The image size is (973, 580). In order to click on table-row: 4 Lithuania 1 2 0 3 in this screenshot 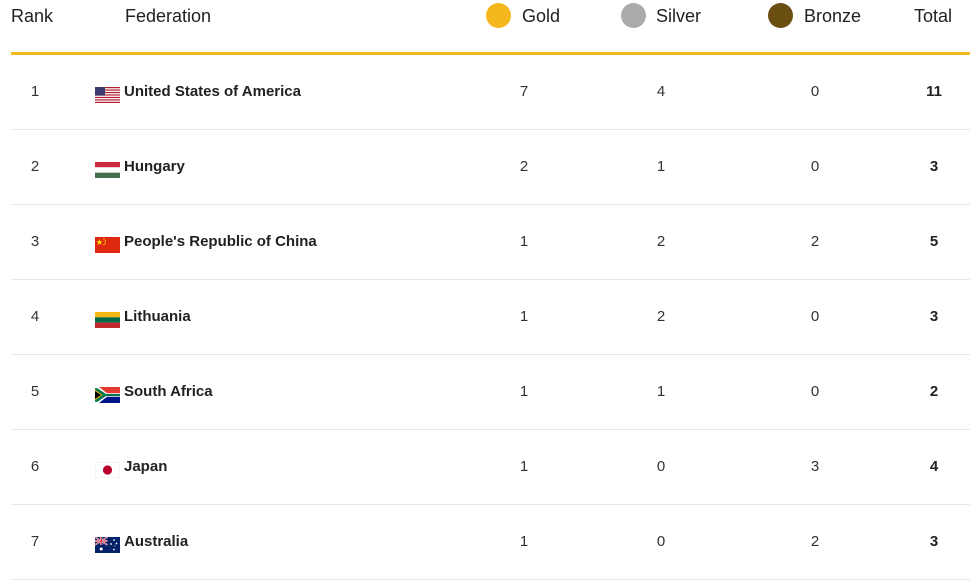, I will do `click(490, 317)`.